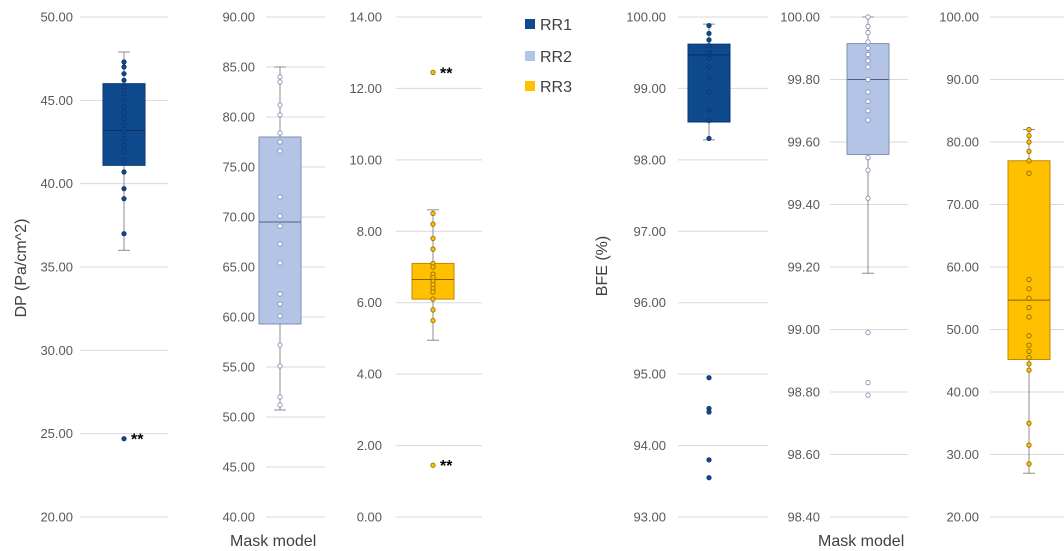 Image resolution: width=1064 pixels, height=551 pixels. I want to click on tick-label-dp-rr3: 6.00, so click(369, 302).